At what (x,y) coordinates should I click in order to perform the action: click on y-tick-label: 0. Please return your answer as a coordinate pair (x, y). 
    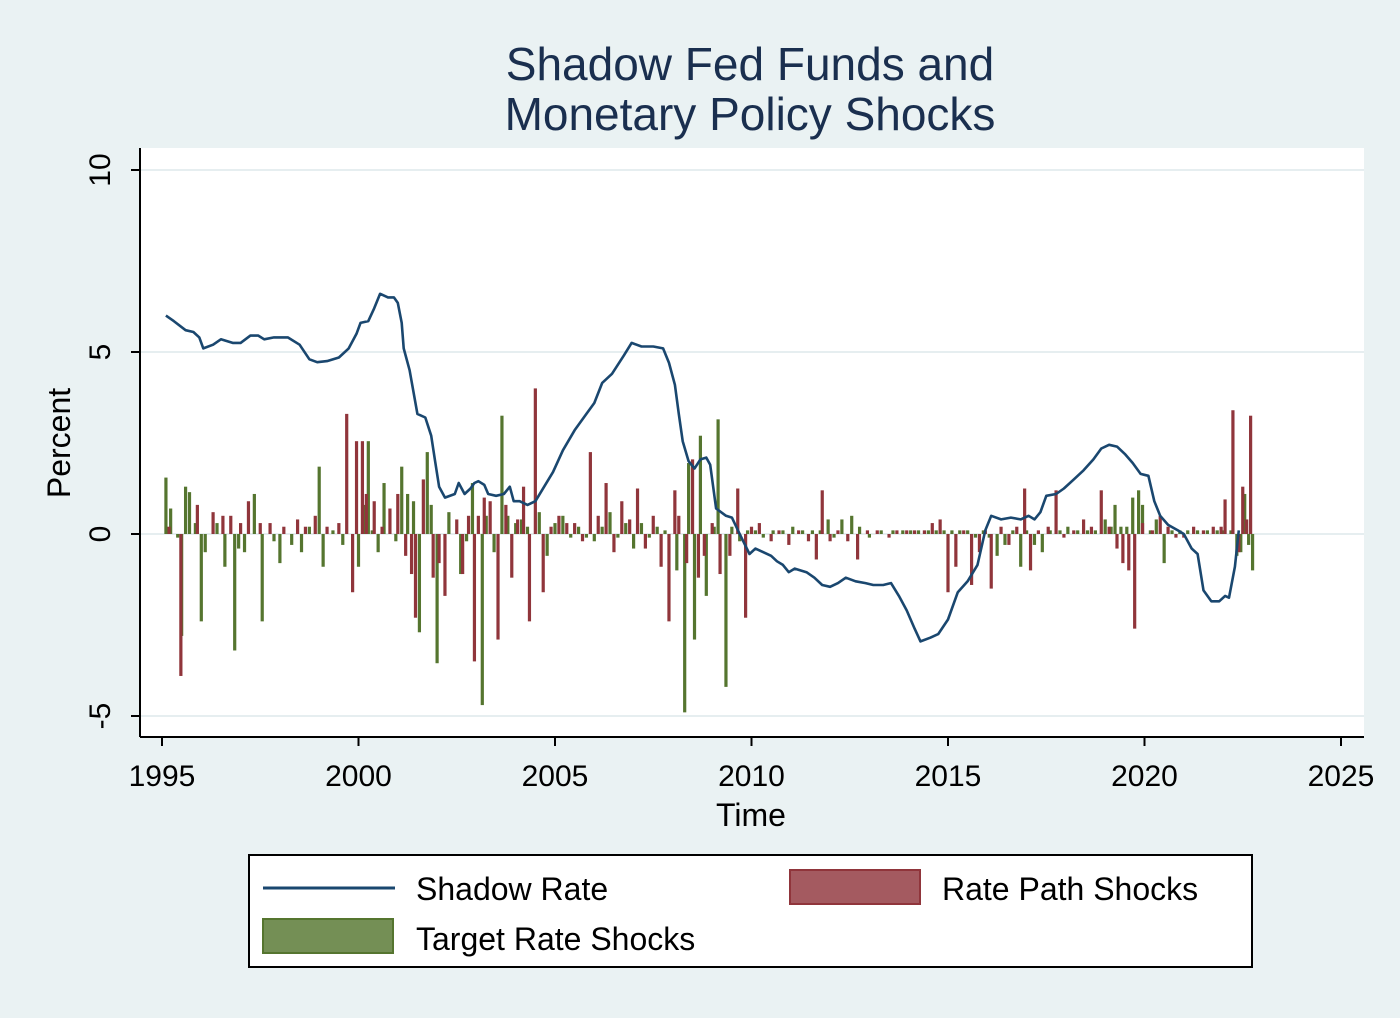
    Looking at the image, I should click on (100, 534).